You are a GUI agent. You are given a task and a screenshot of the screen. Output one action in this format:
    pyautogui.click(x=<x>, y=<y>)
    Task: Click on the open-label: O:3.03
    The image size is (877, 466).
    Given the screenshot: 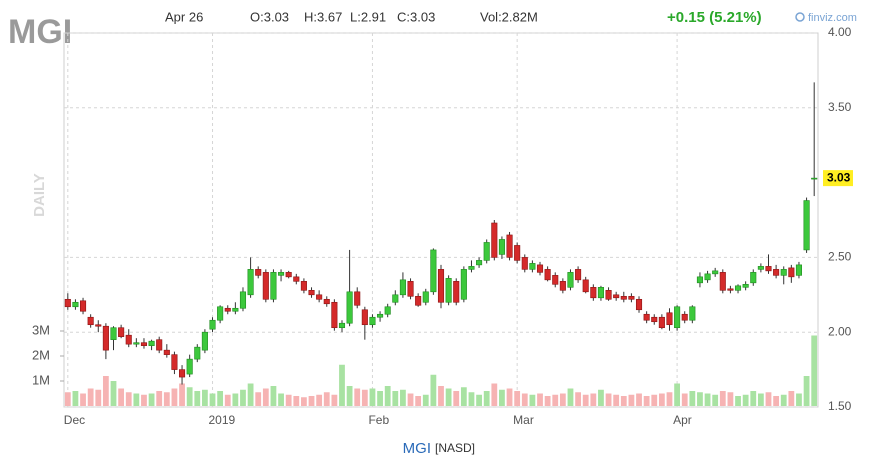 What is the action you would take?
    pyautogui.click(x=269, y=16)
    